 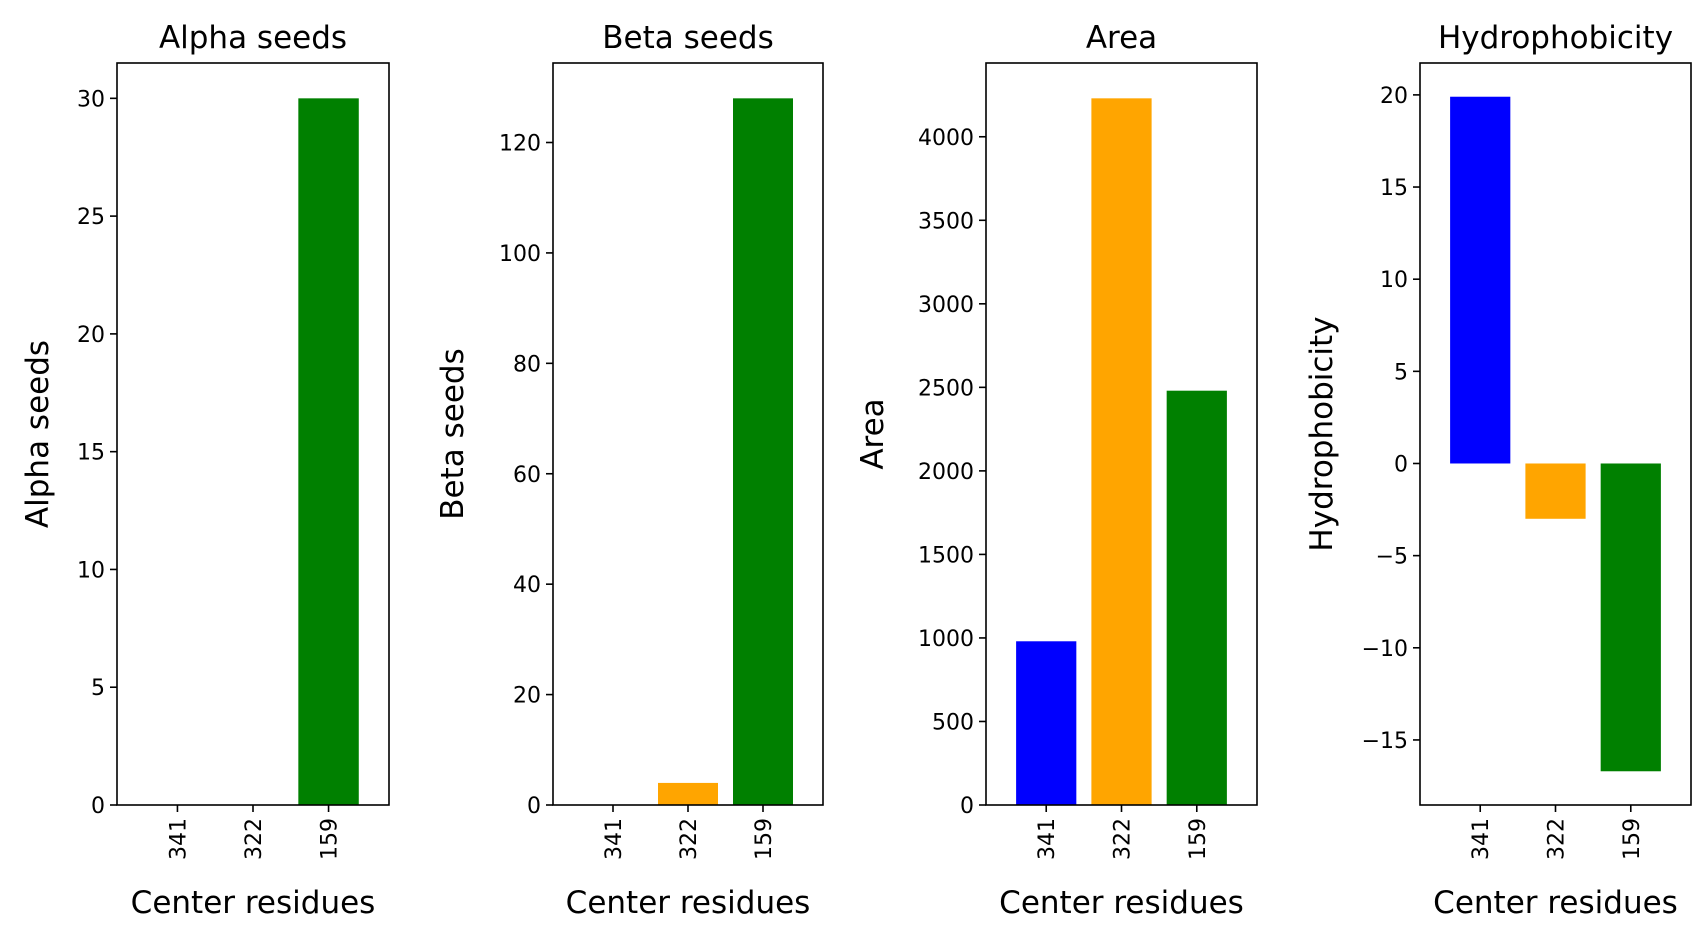 I want to click on y-axis-label: Alpha seeds, so click(x=38, y=434).